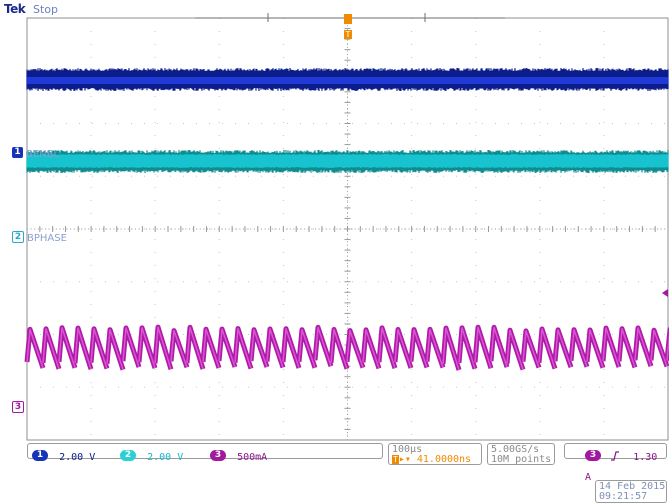 This screenshot has width=669, height=504. I want to click on channel2-marker-badge: 2, so click(18, 236).